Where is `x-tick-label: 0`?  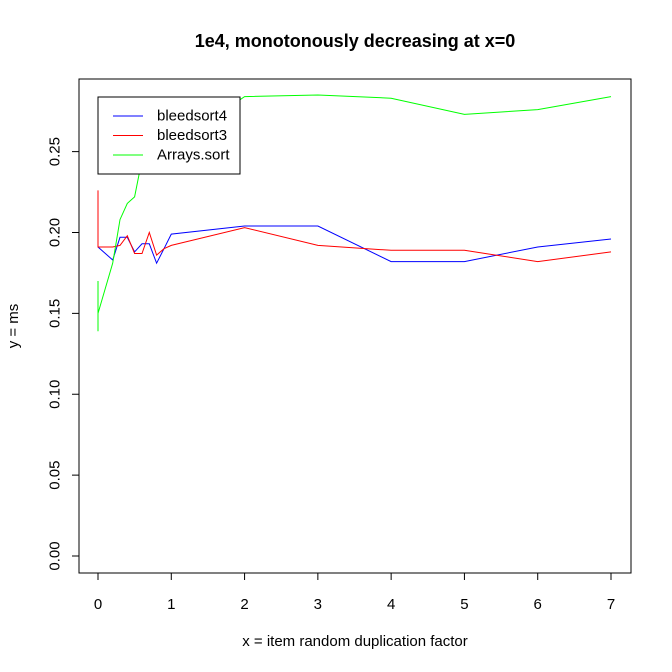 x-tick-label: 0 is located at coordinates (98, 604).